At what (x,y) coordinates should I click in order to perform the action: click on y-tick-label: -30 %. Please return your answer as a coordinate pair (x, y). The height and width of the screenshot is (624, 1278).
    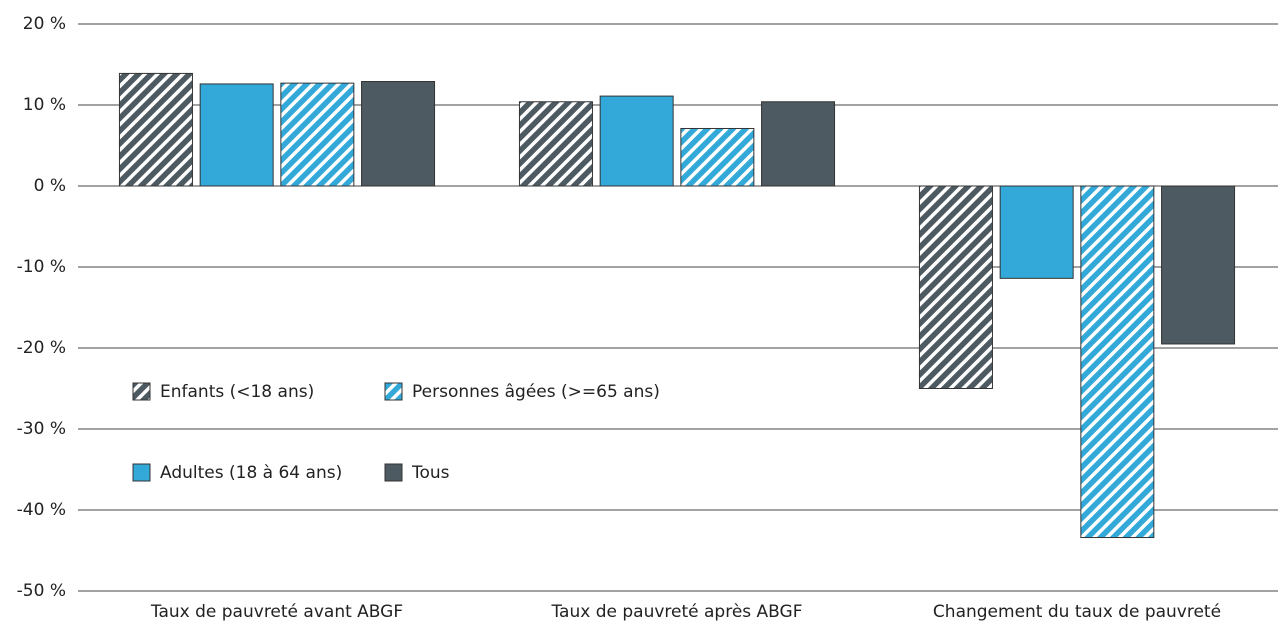
    Looking at the image, I should click on (41, 429).